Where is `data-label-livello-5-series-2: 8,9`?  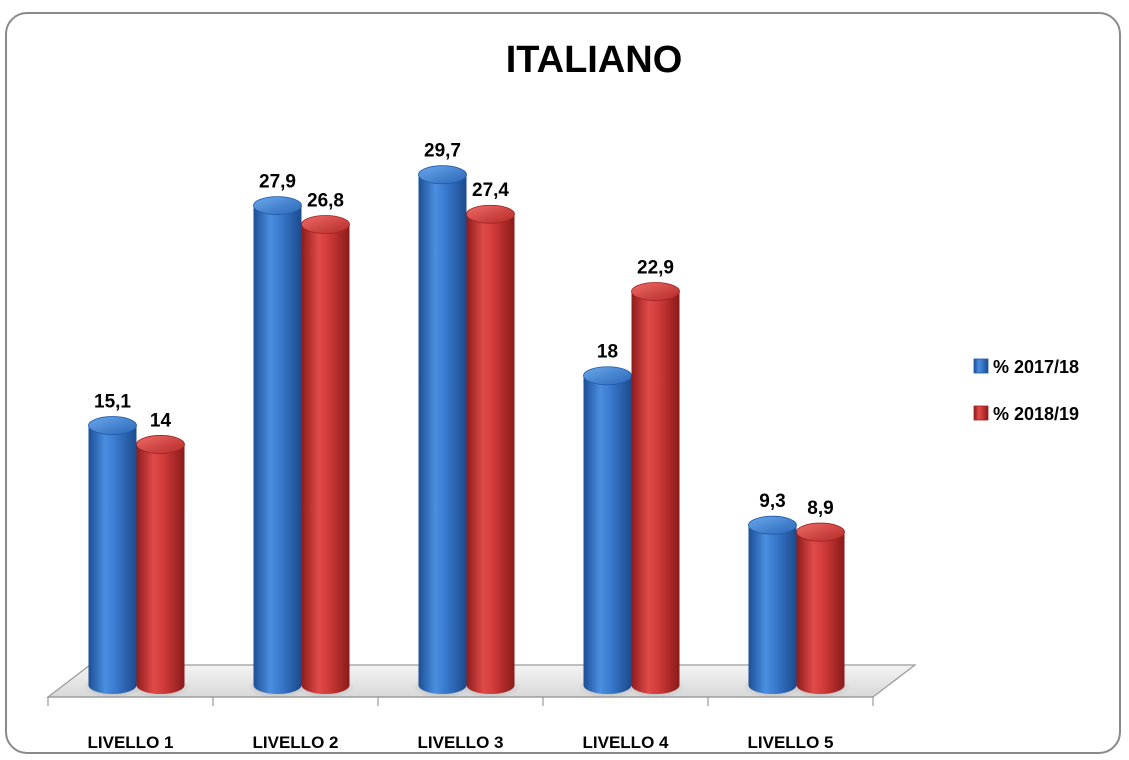
data-label-livello-5-series-2: 8,9 is located at coordinates (820, 508).